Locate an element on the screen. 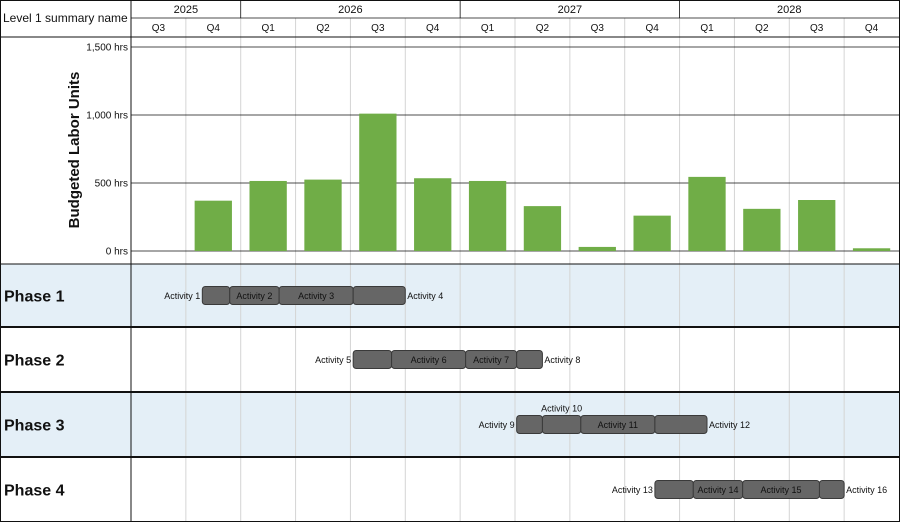 The height and width of the screenshot is (527, 900). activity-label: Activity 8 is located at coordinates (562, 360).